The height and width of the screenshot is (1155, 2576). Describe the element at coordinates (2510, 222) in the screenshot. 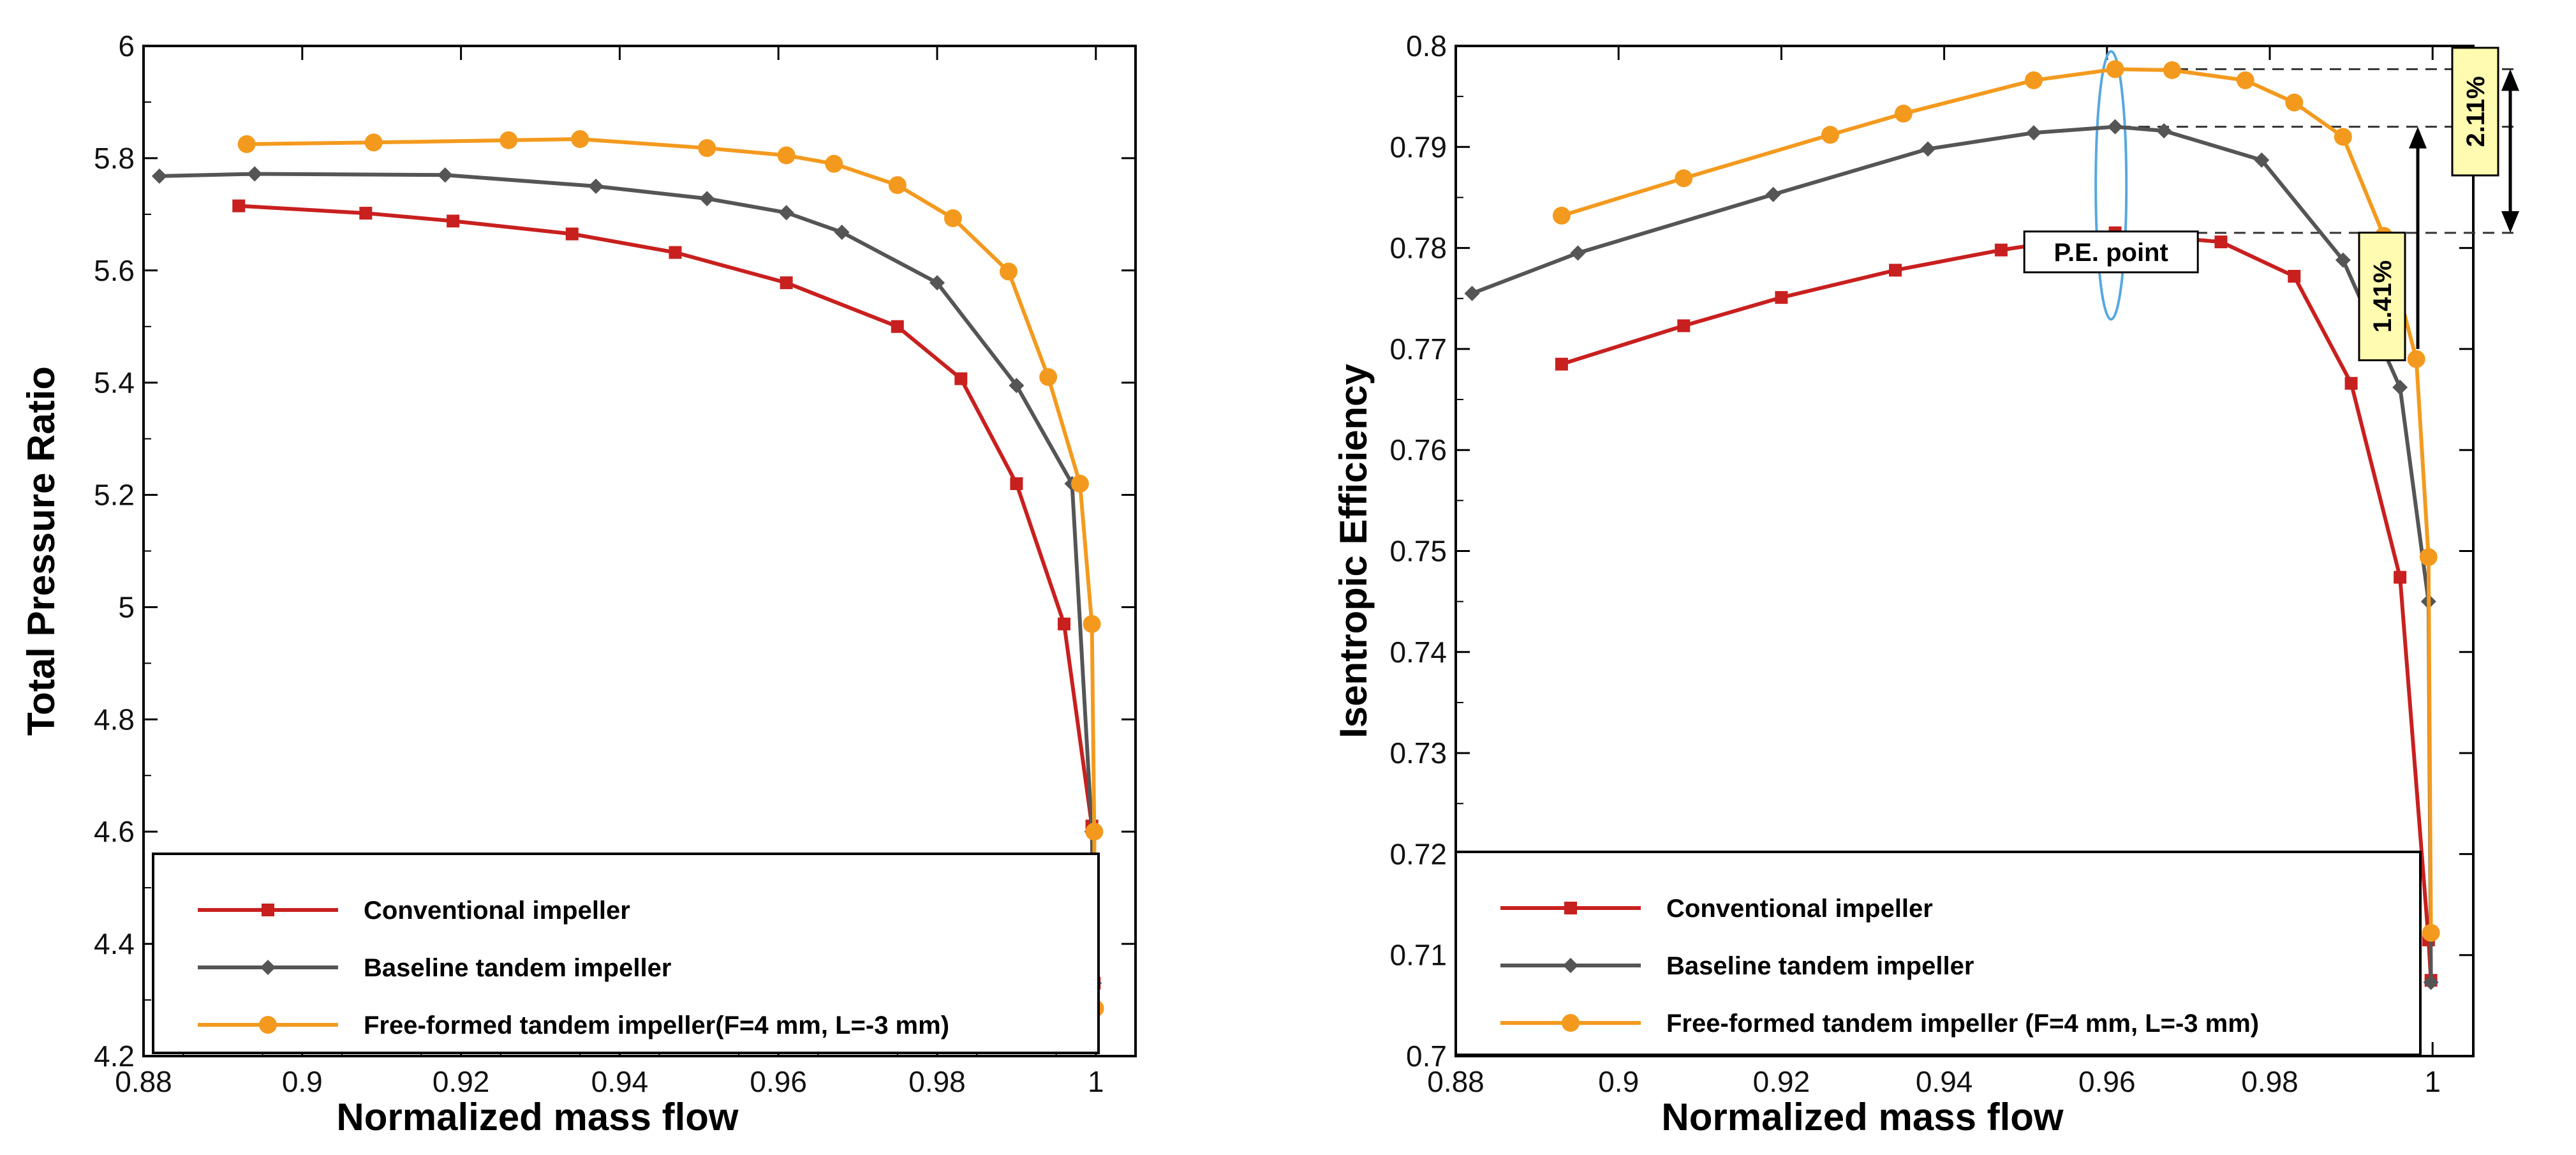

I see `delta-2-11-arrow-head-bottom` at that location.